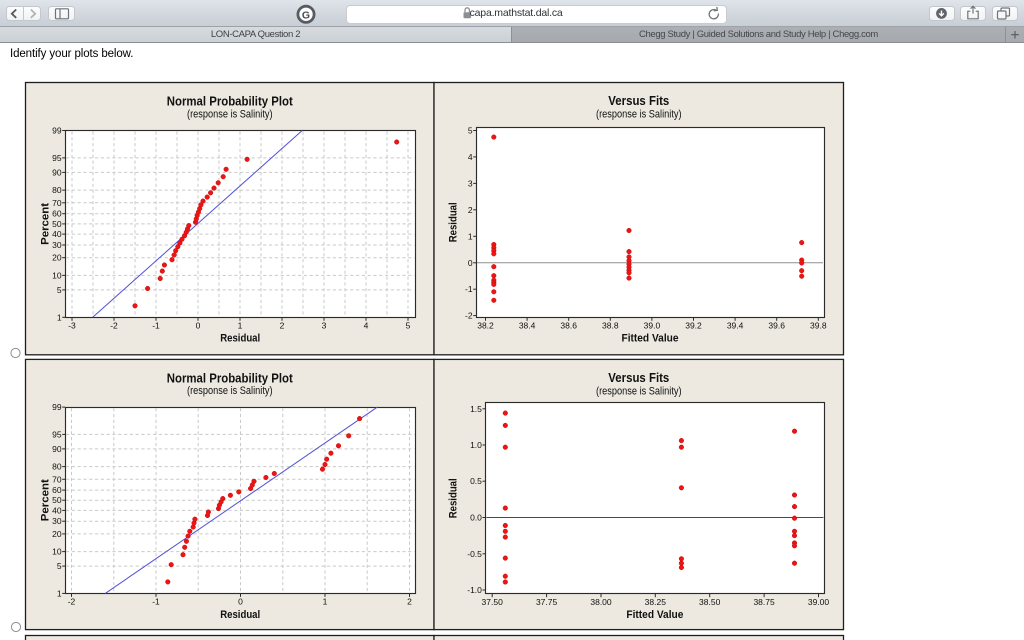  Describe the element at coordinates (476, 518) in the screenshot. I see `svg-text: 0.0` at that location.